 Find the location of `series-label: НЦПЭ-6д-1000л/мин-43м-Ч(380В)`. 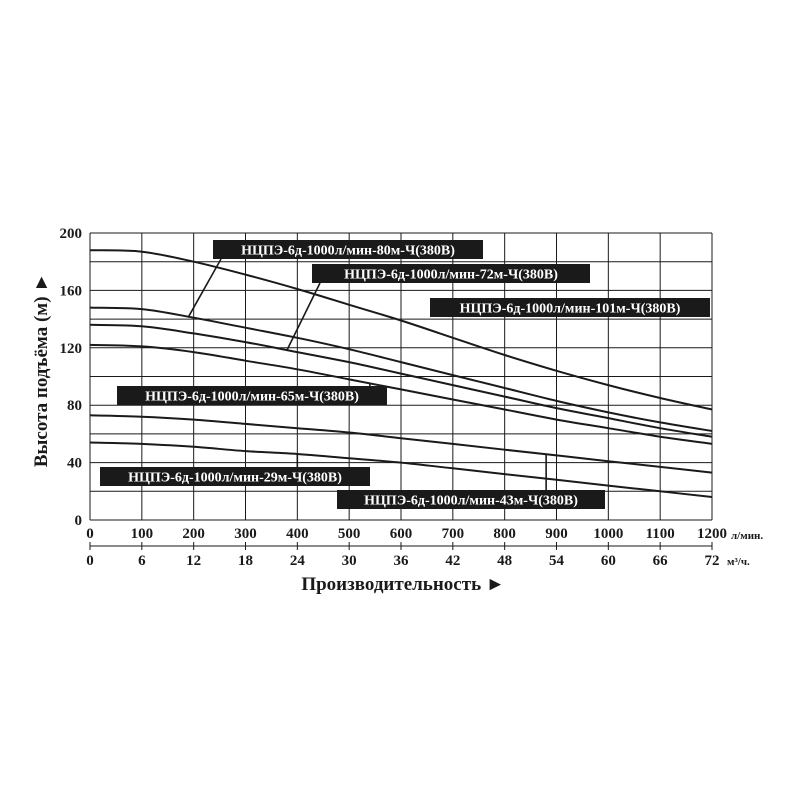

series-label: НЦПЭ-6д-1000л/мин-43м-Ч(380В) is located at coordinates (471, 501).